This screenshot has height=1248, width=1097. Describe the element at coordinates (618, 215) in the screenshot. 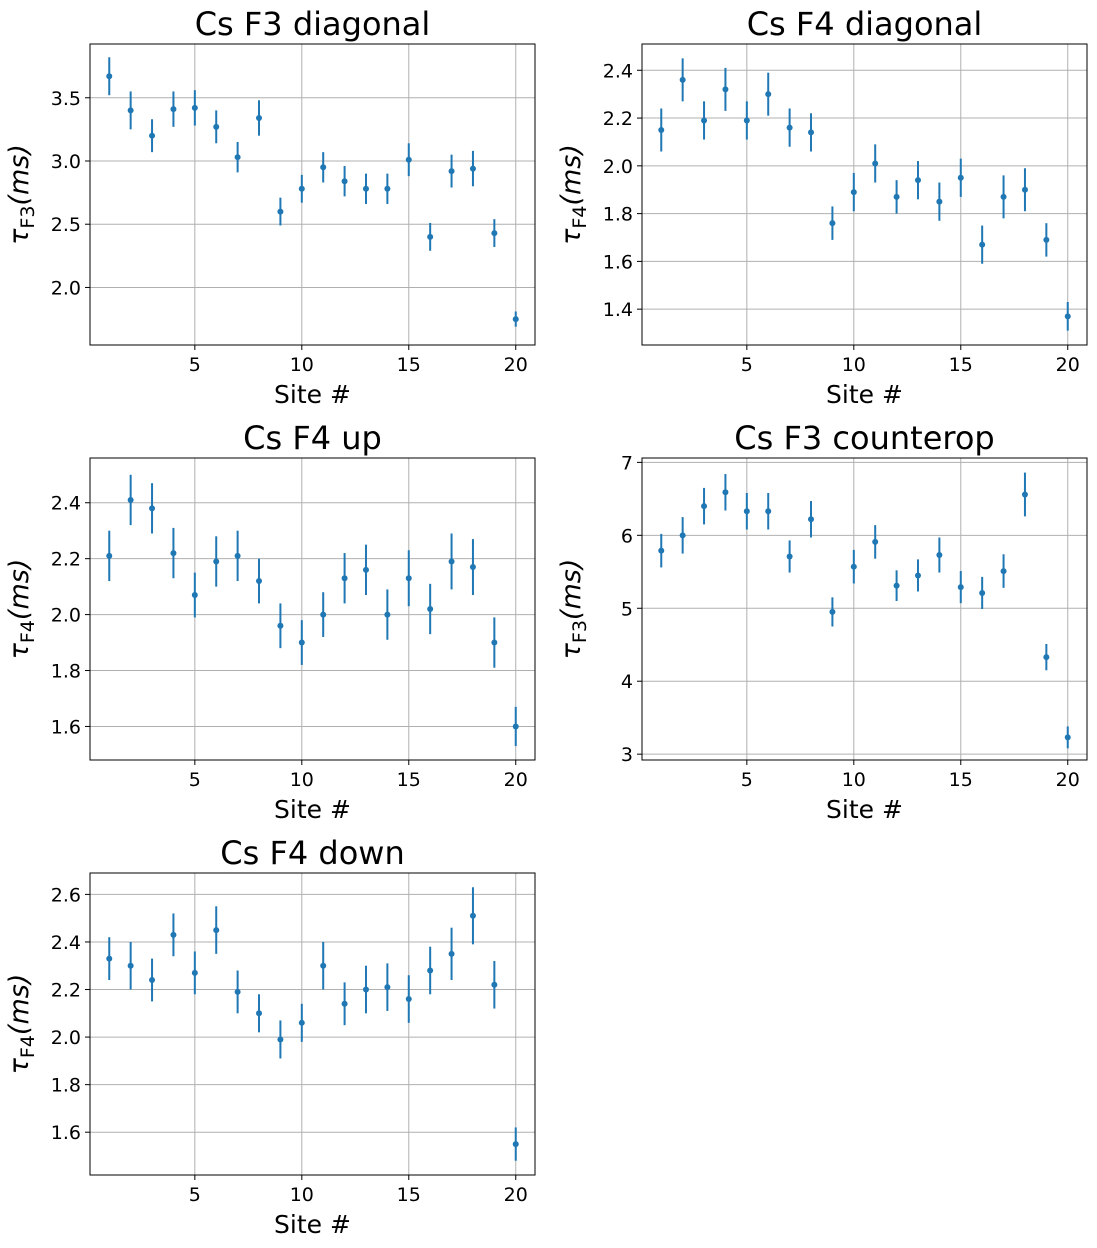

I see `y-tick-label: 1.8` at that location.